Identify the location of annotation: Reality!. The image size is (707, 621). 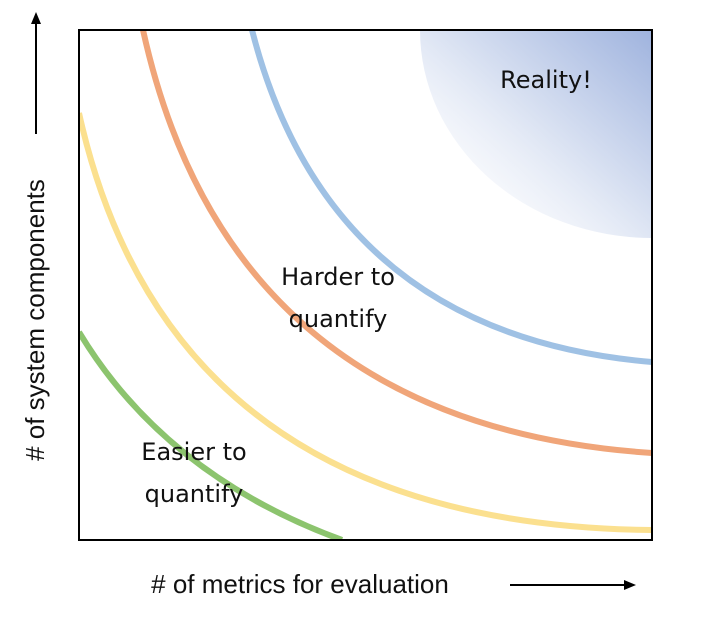
(546, 80).